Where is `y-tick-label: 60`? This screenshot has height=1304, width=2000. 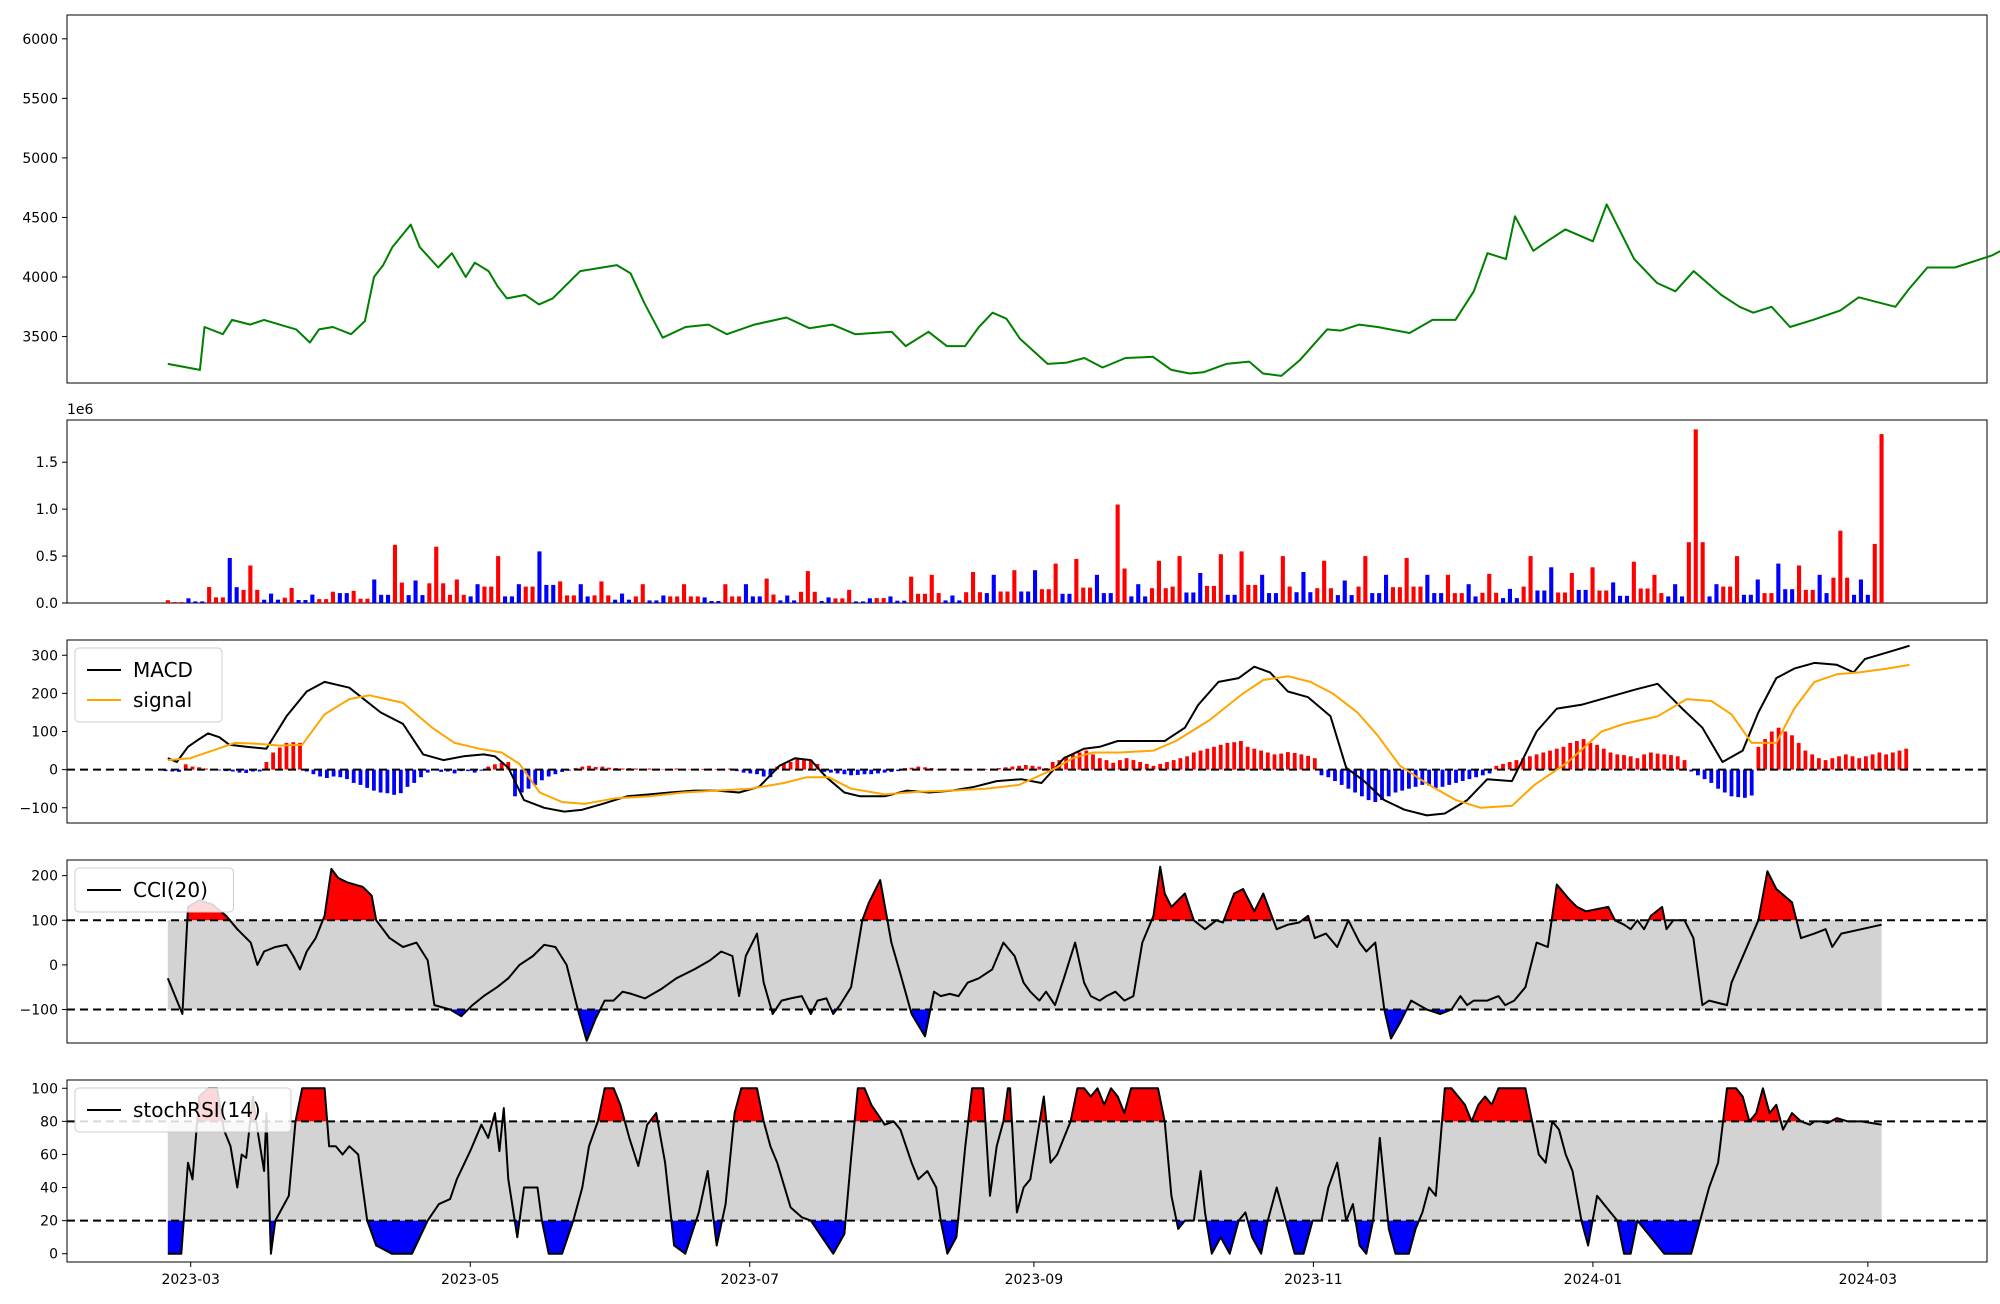 y-tick-label: 60 is located at coordinates (49, 1155).